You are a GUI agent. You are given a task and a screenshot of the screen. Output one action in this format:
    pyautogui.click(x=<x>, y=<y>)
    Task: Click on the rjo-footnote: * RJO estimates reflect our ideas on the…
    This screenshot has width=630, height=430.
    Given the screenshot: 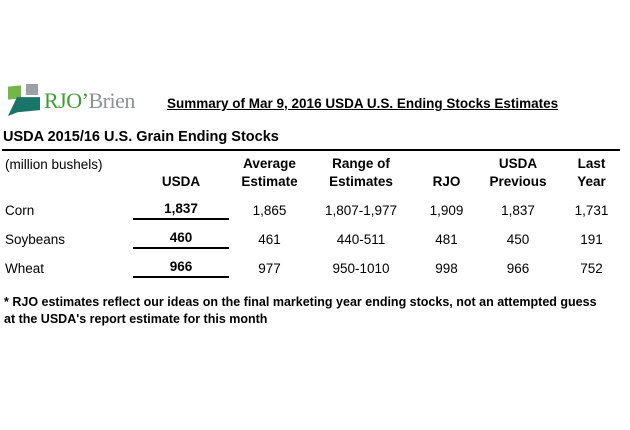 What is the action you would take?
    pyautogui.click(x=300, y=310)
    